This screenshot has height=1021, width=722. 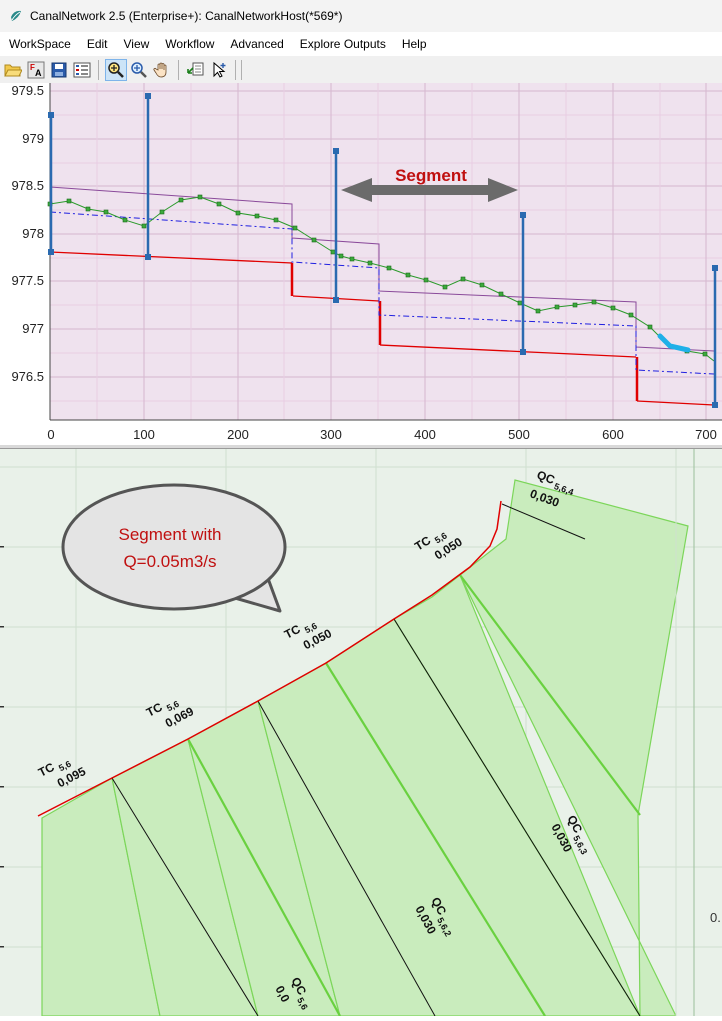 I want to click on open-button, so click(x=13, y=70).